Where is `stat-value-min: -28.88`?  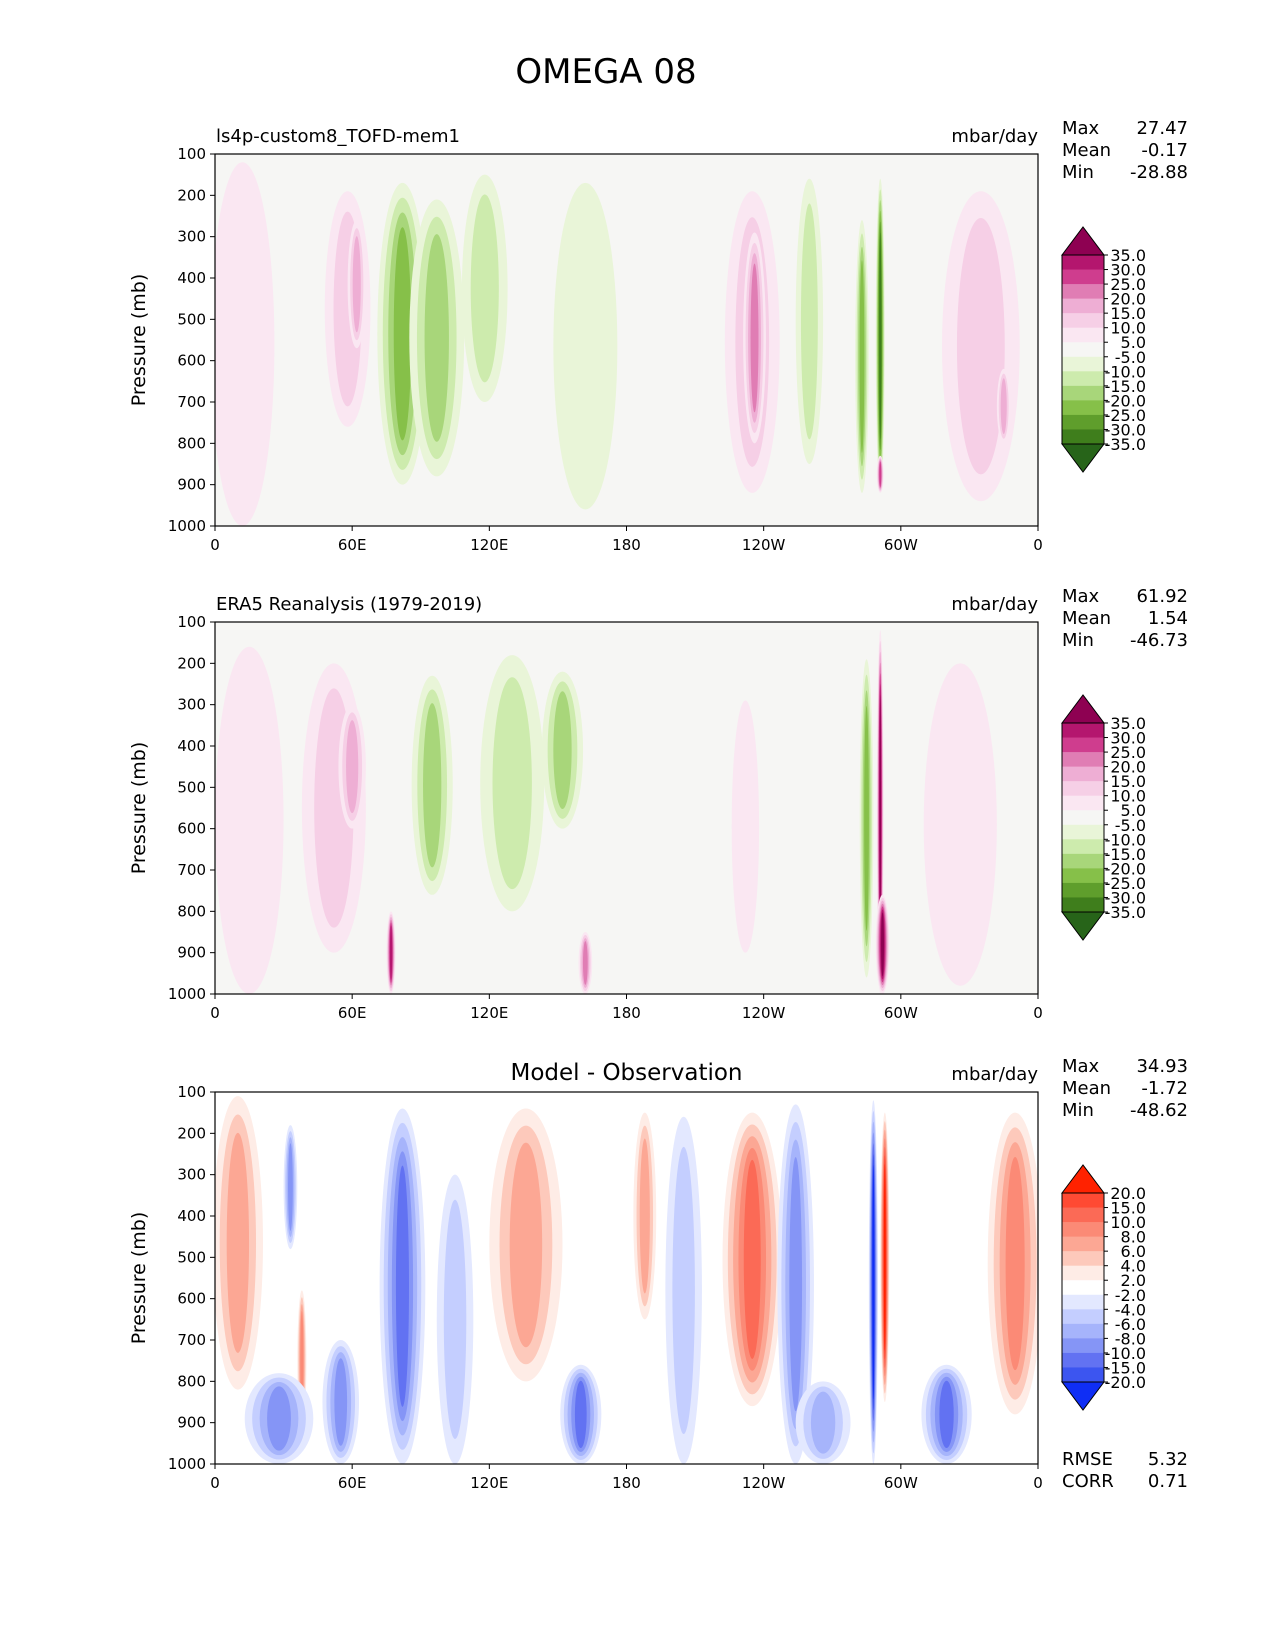 stat-value-min: -28.88 is located at coordinates (1159, 172).